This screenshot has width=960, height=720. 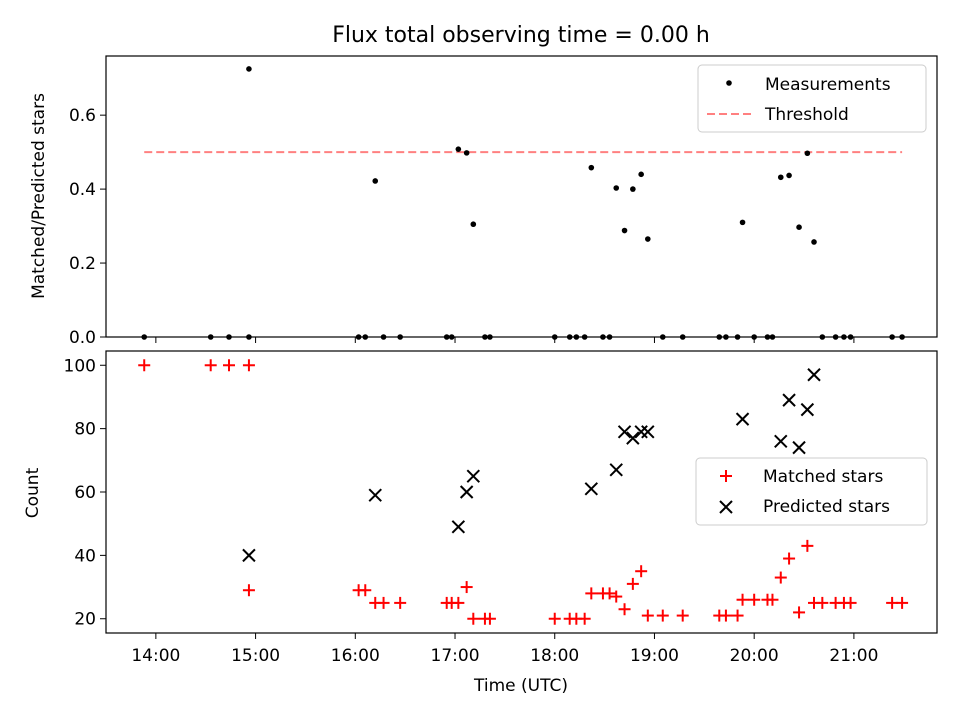 I want to click on x-tick-label: 19:00, so click(x=654, y=656).